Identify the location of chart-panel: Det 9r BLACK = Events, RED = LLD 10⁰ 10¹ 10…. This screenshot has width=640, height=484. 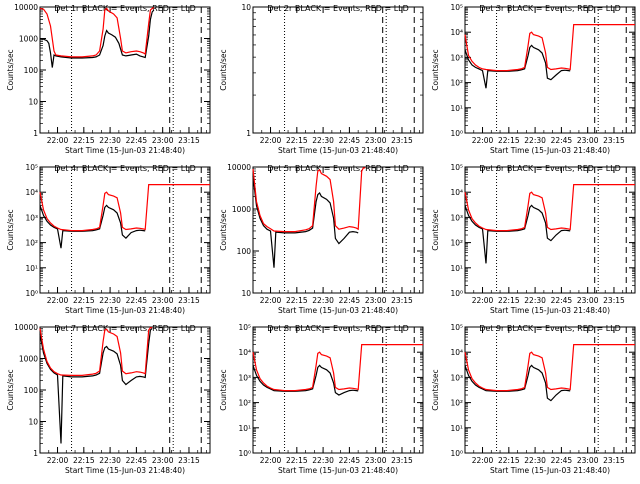
(533, 399).